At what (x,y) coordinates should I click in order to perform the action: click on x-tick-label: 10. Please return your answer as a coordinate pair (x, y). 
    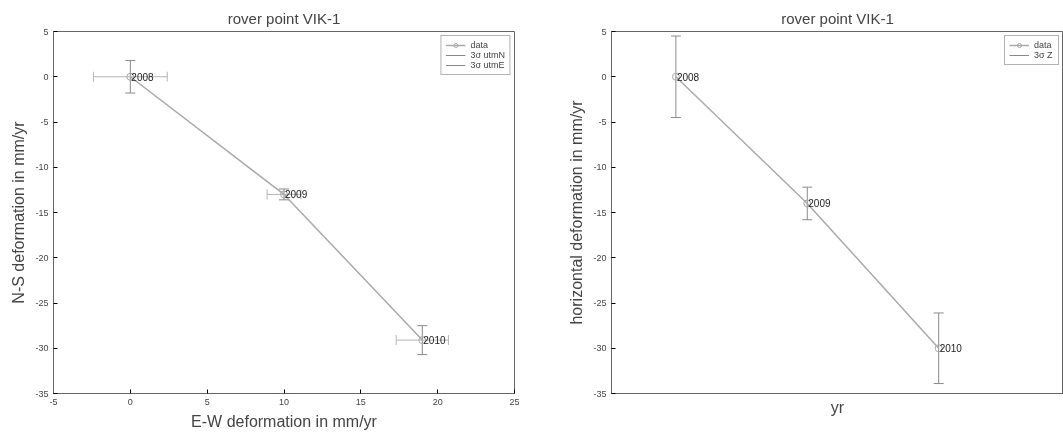
    Looking at the image, I should click on (284, 401).